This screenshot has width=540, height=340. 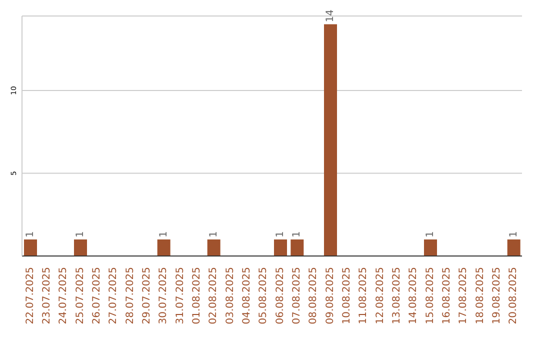 What do you see at coordinates (97, 295) in the screenshot?
I see `x-tick-label: 26.07.2025` at bounding box center [97, 295].